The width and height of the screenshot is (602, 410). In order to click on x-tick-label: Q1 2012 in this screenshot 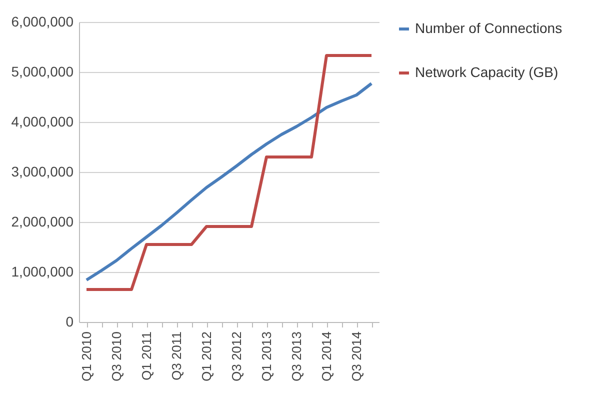, I will do `click(206, 357)`.